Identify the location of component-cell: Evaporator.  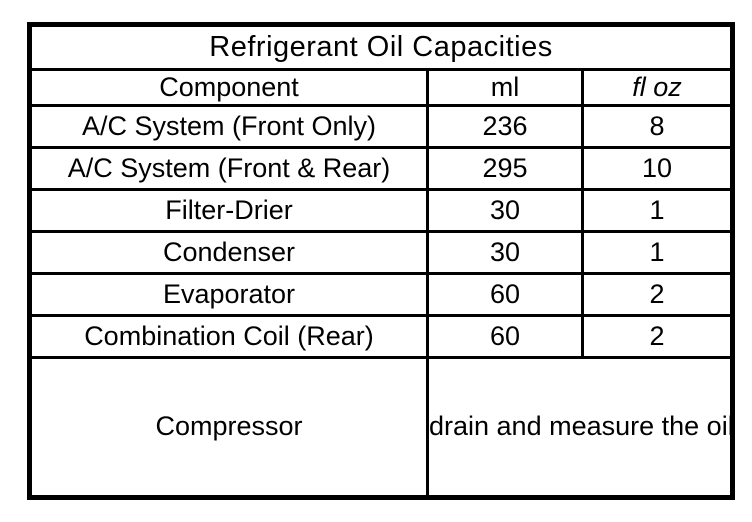
(228, 294).